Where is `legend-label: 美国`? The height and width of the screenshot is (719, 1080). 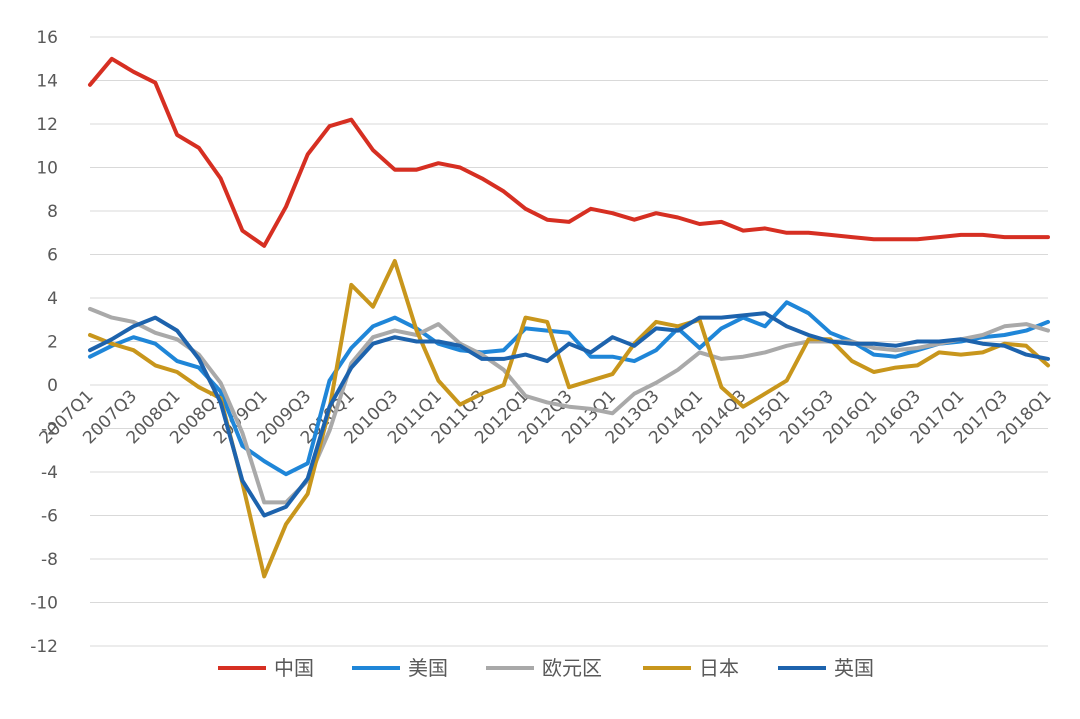 legend-label: 美国 is located at coordinates (428, 668).